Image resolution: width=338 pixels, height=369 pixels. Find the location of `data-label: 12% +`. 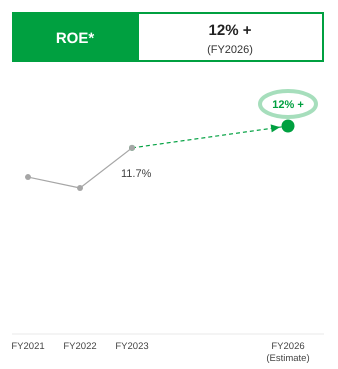

data-label: 12% + is located at coordinates (288, 105).